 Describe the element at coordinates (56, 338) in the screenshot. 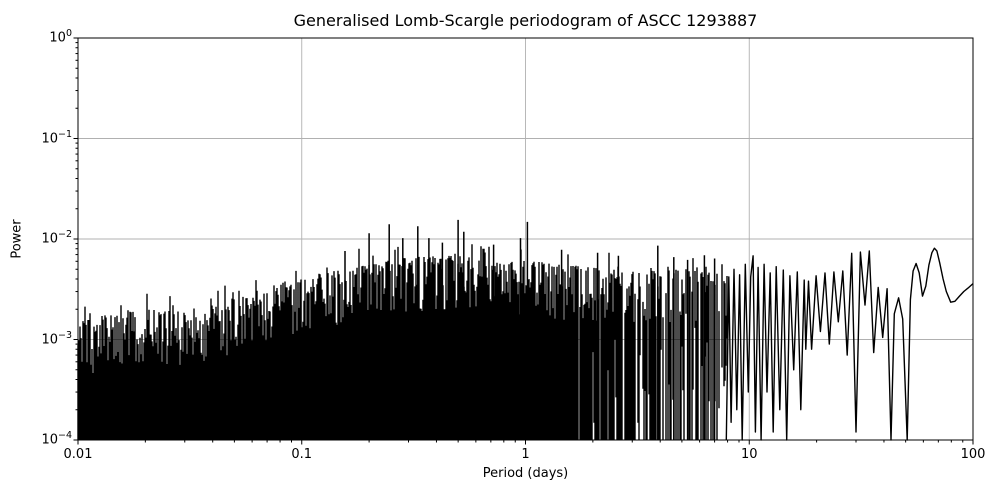

I see `y-tick-label-10^−3: 10⁻³` at that location.